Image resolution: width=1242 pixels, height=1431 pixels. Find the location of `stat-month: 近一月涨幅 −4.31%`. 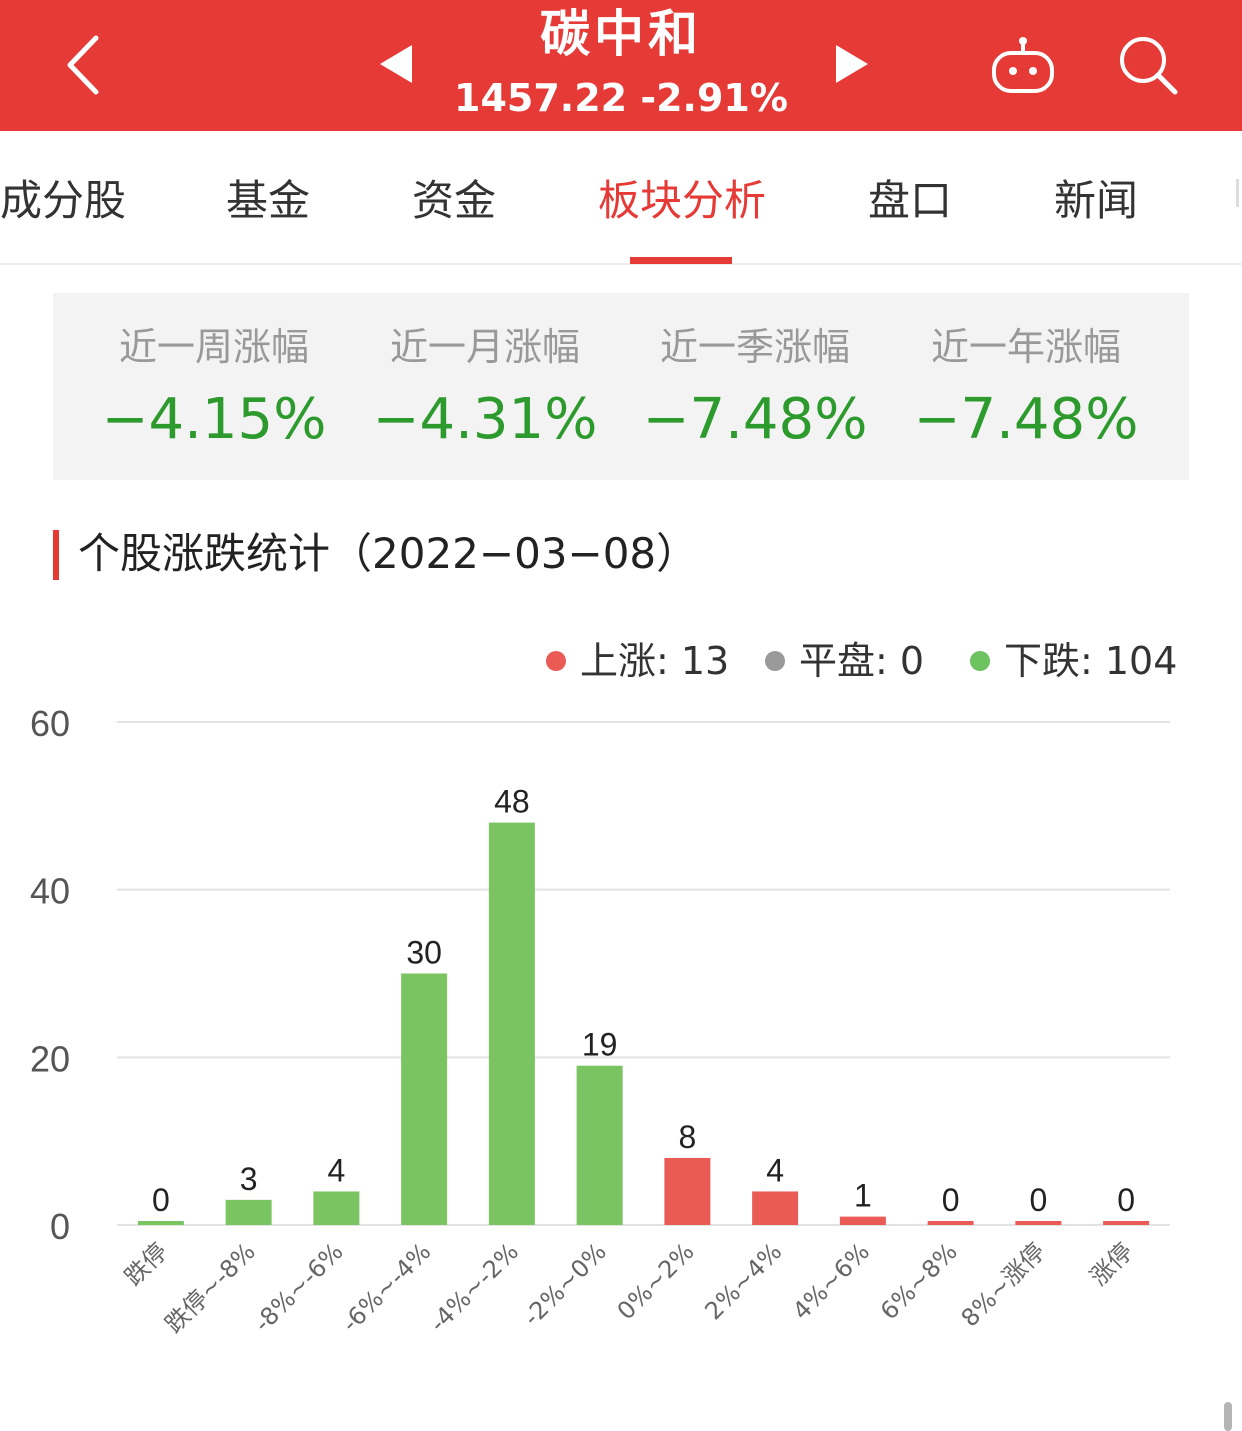

stat-month: 近一月涨幅 −4.31% is located at coordinates (485, 386).